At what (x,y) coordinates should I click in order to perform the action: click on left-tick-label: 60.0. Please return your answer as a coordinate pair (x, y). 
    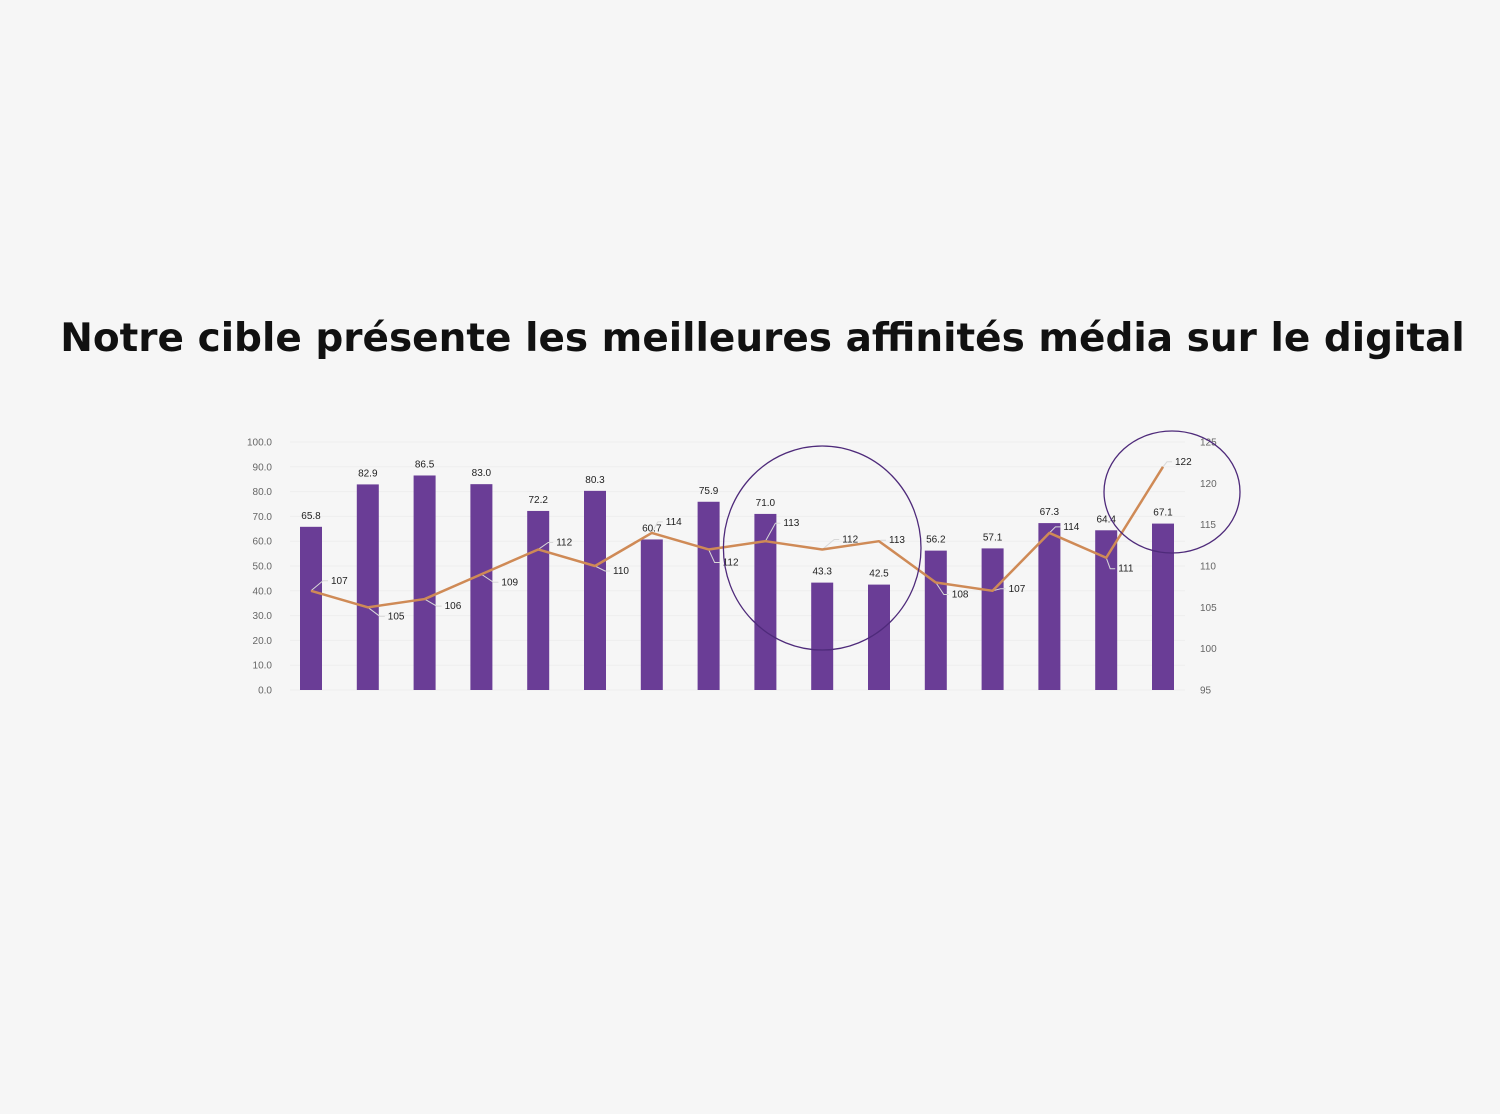
    Looking at the image, I should click on (263, 542).